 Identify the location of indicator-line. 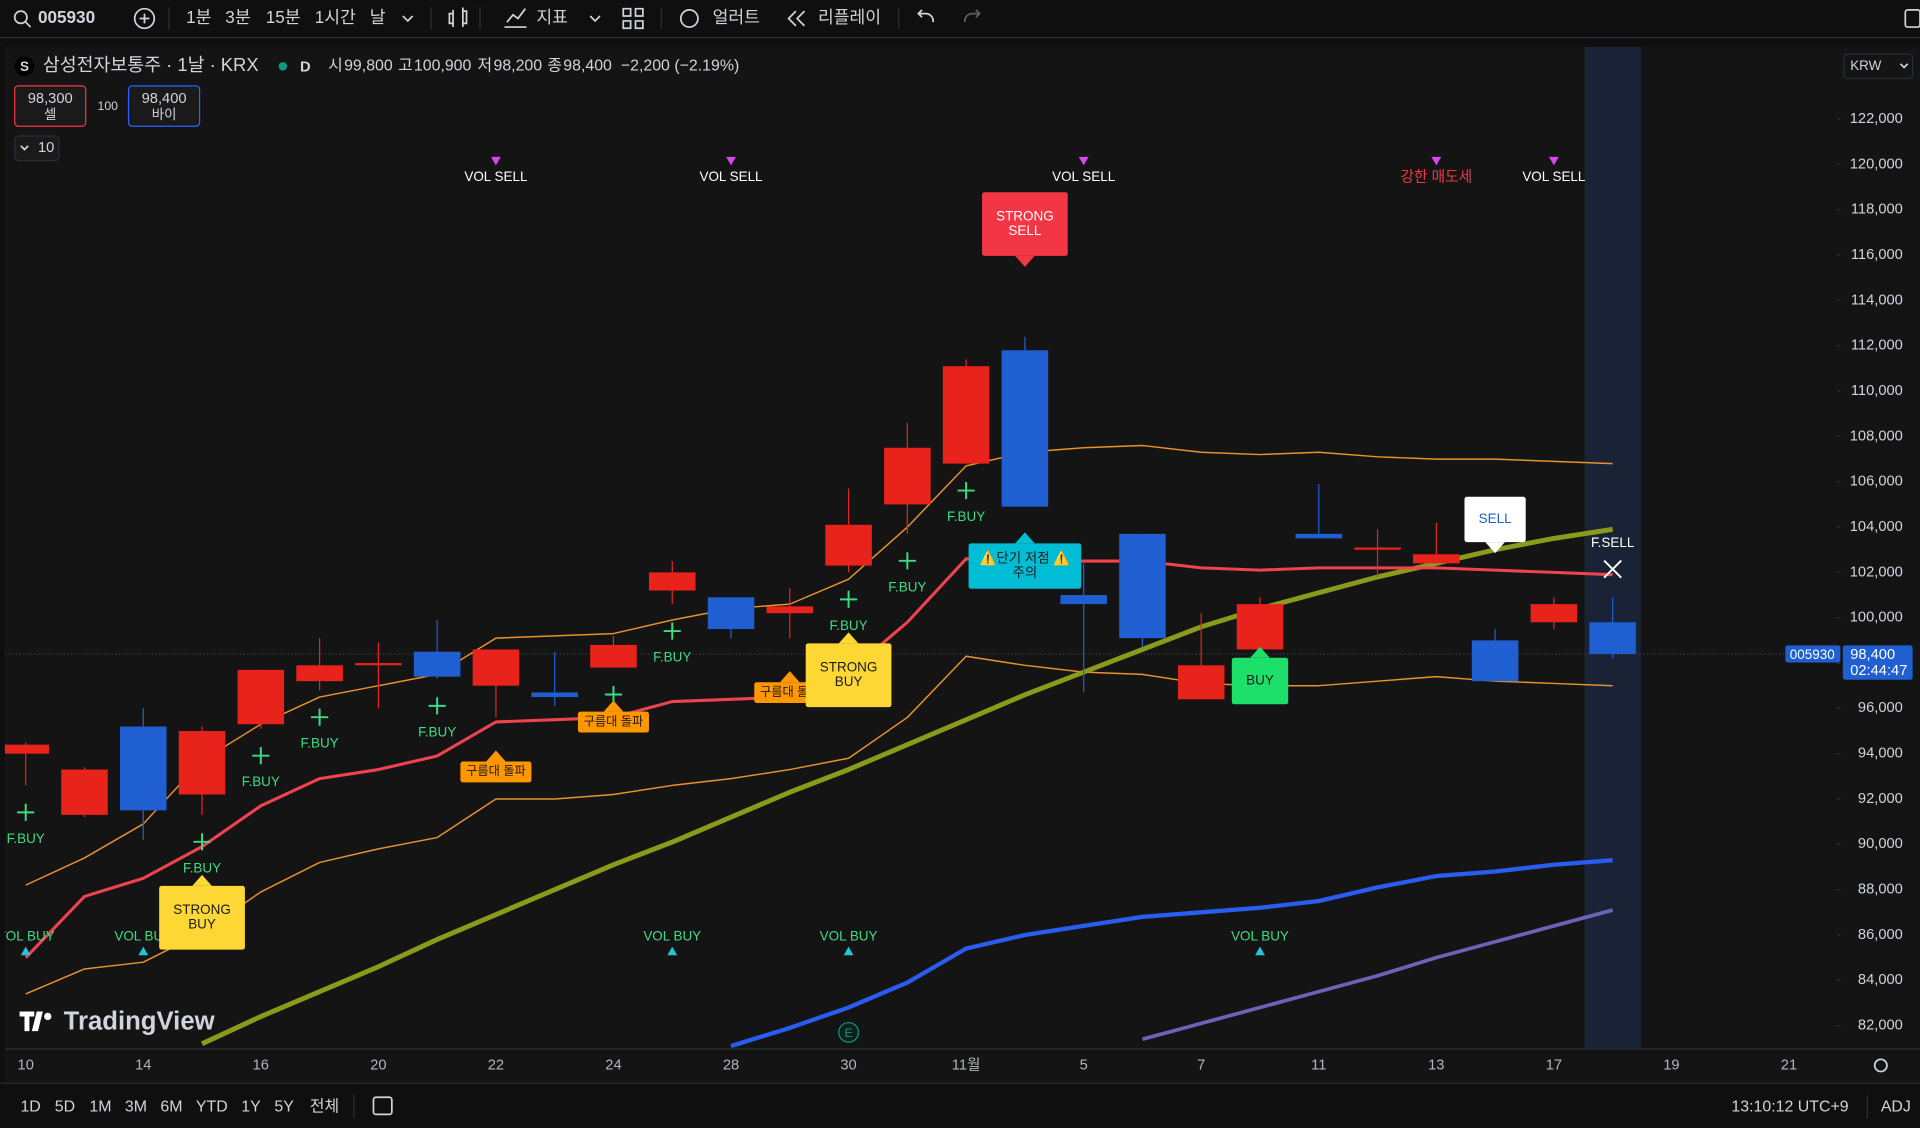
(1171, 953).